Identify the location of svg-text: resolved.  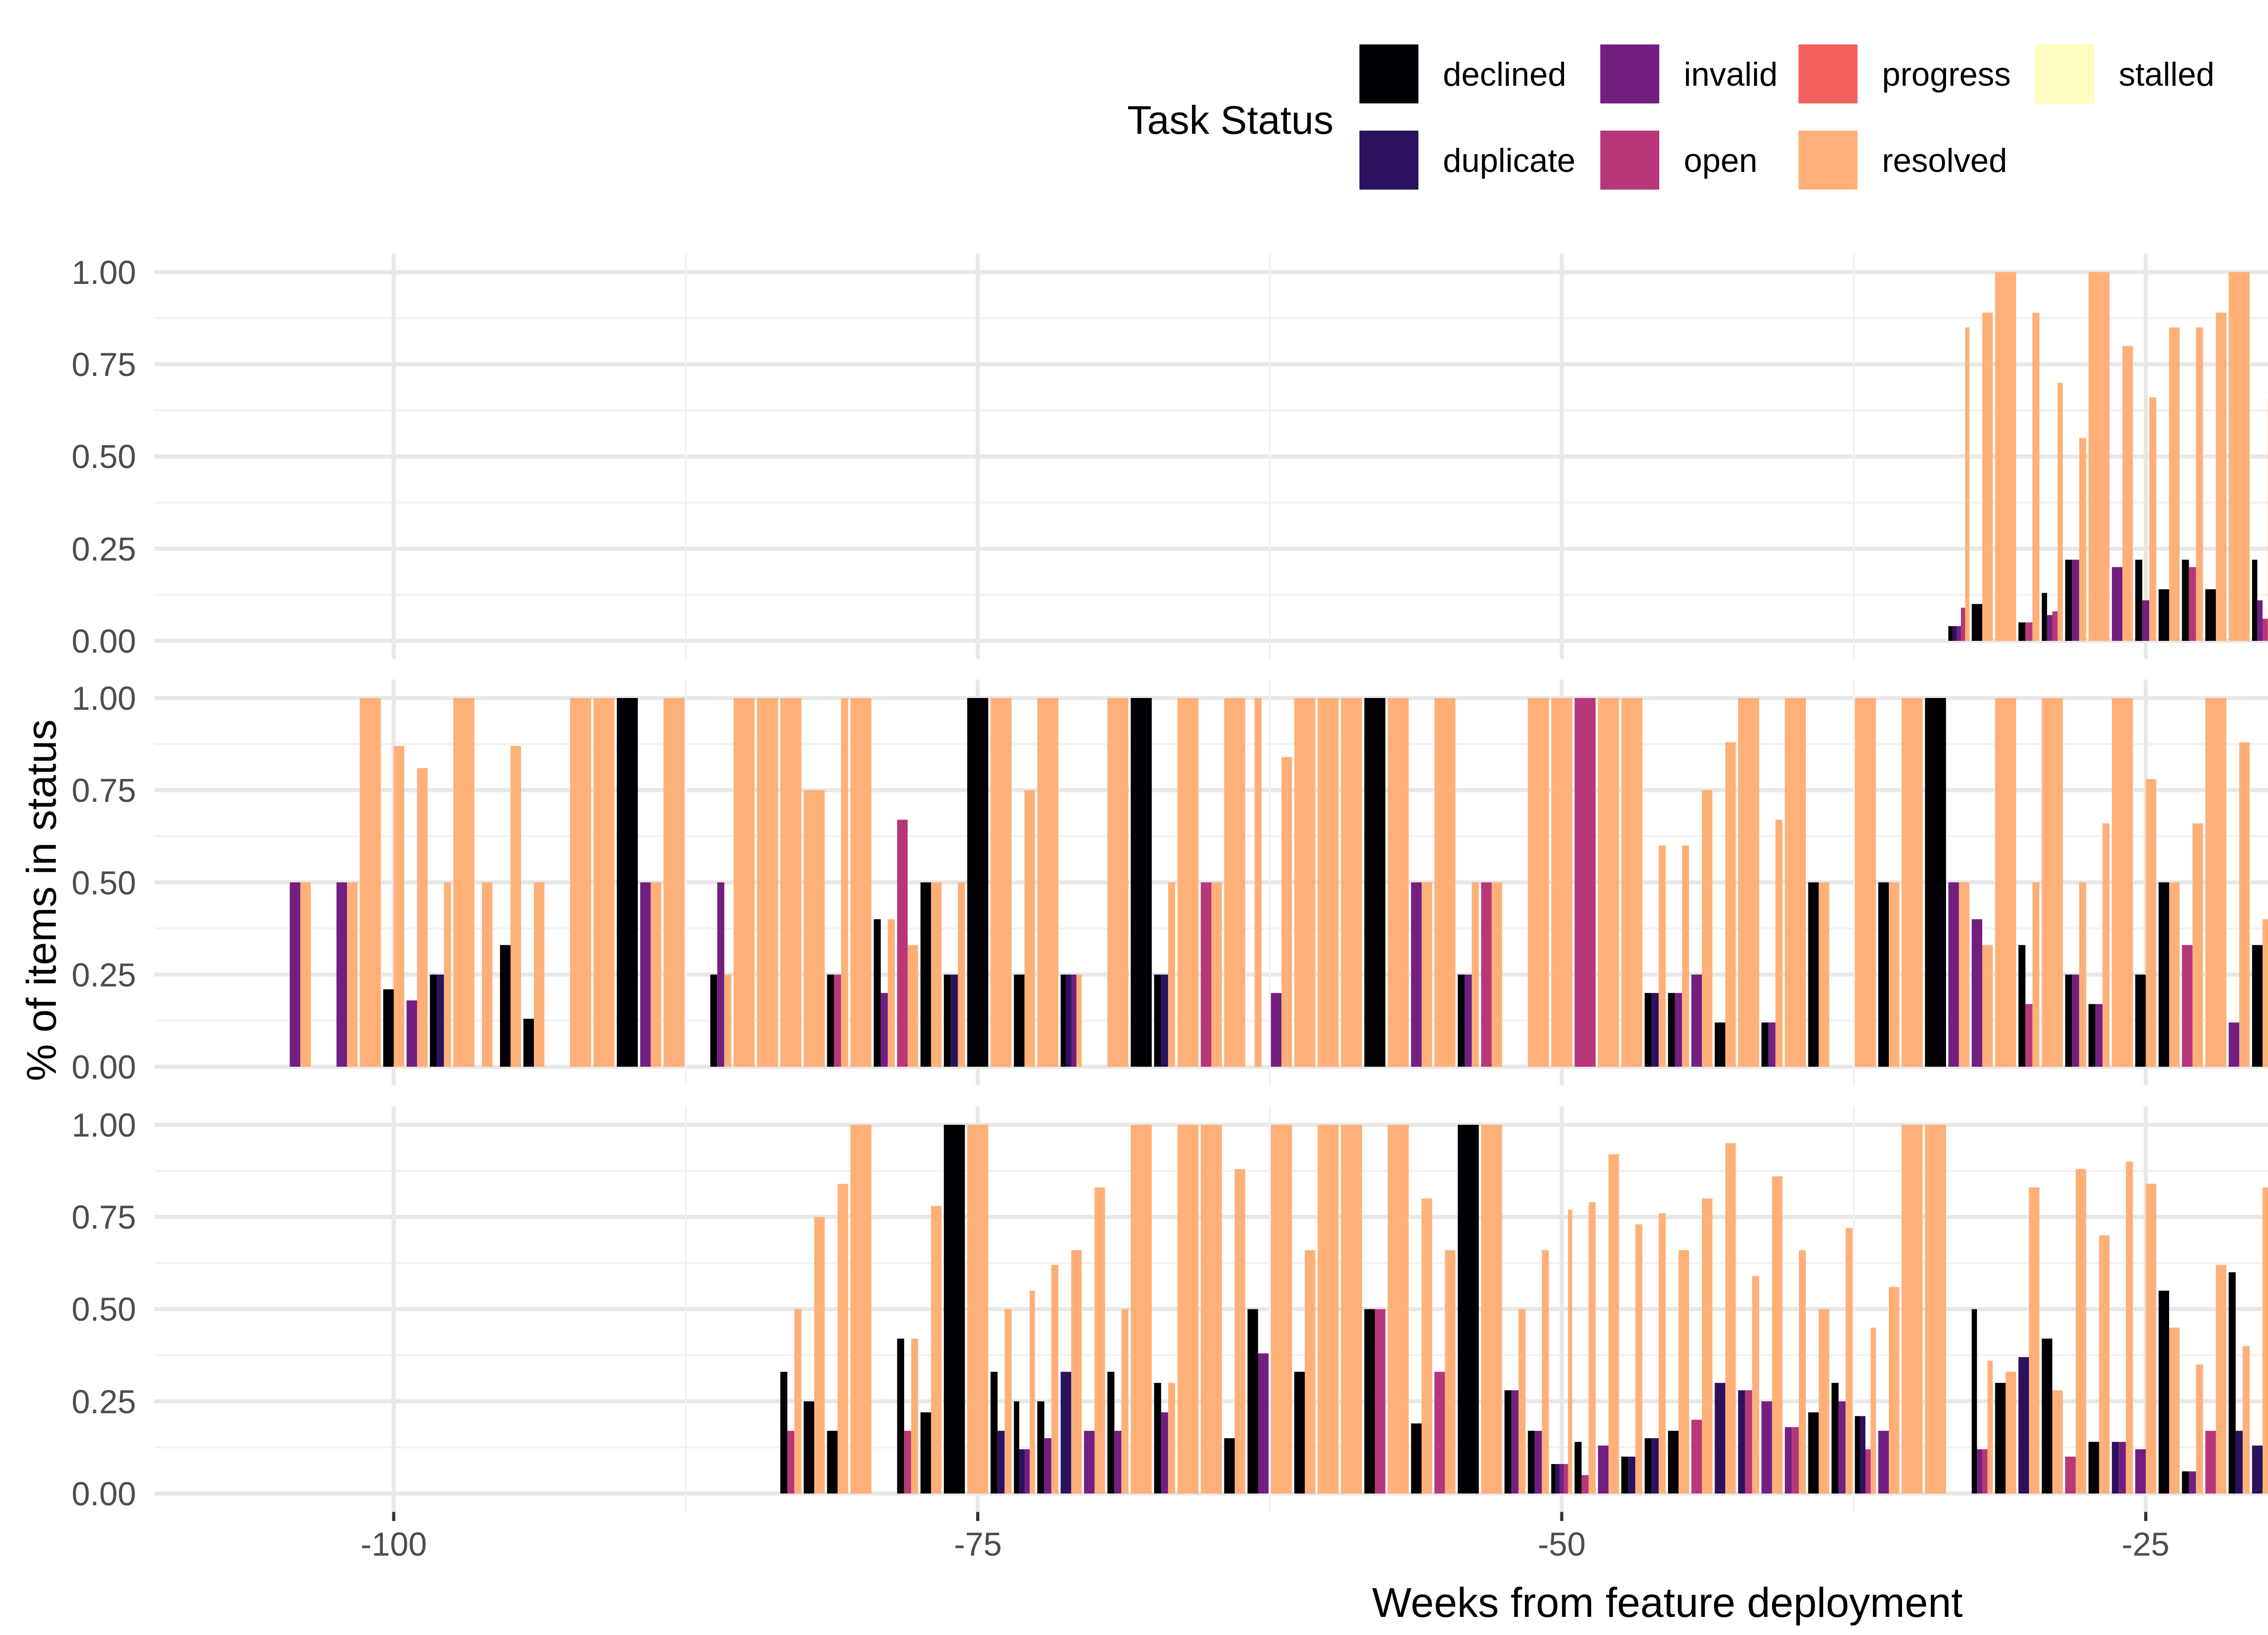
(1945, 161).